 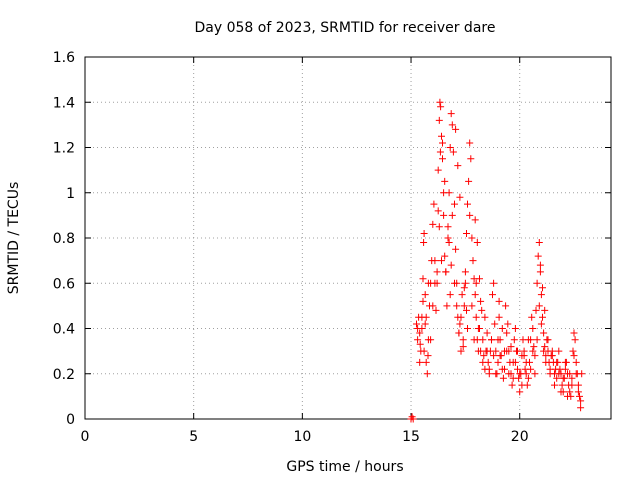 I want to click on y-tick-label: 1.4, so click(x=64, y=103).